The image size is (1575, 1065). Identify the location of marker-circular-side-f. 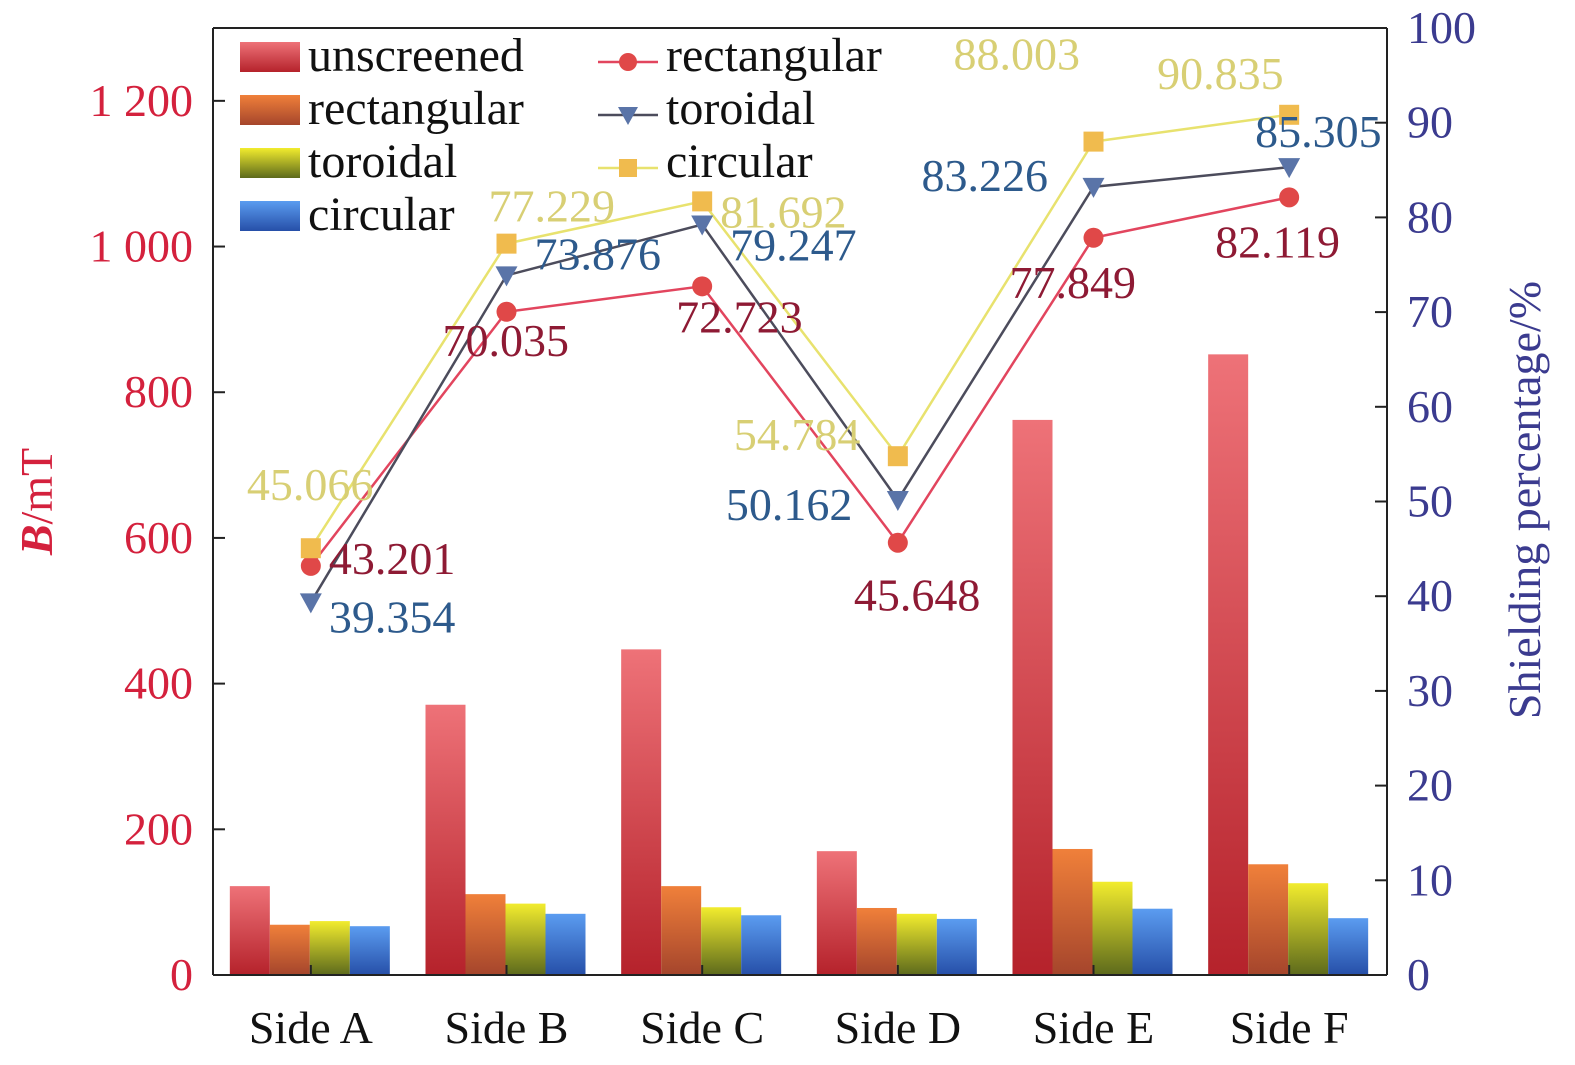
(1289, 114).